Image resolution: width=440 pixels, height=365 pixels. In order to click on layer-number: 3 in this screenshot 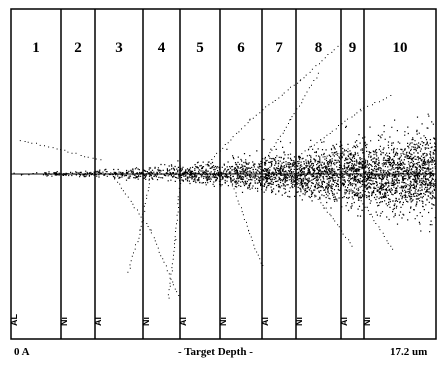, I will do `click(119, 48)`.